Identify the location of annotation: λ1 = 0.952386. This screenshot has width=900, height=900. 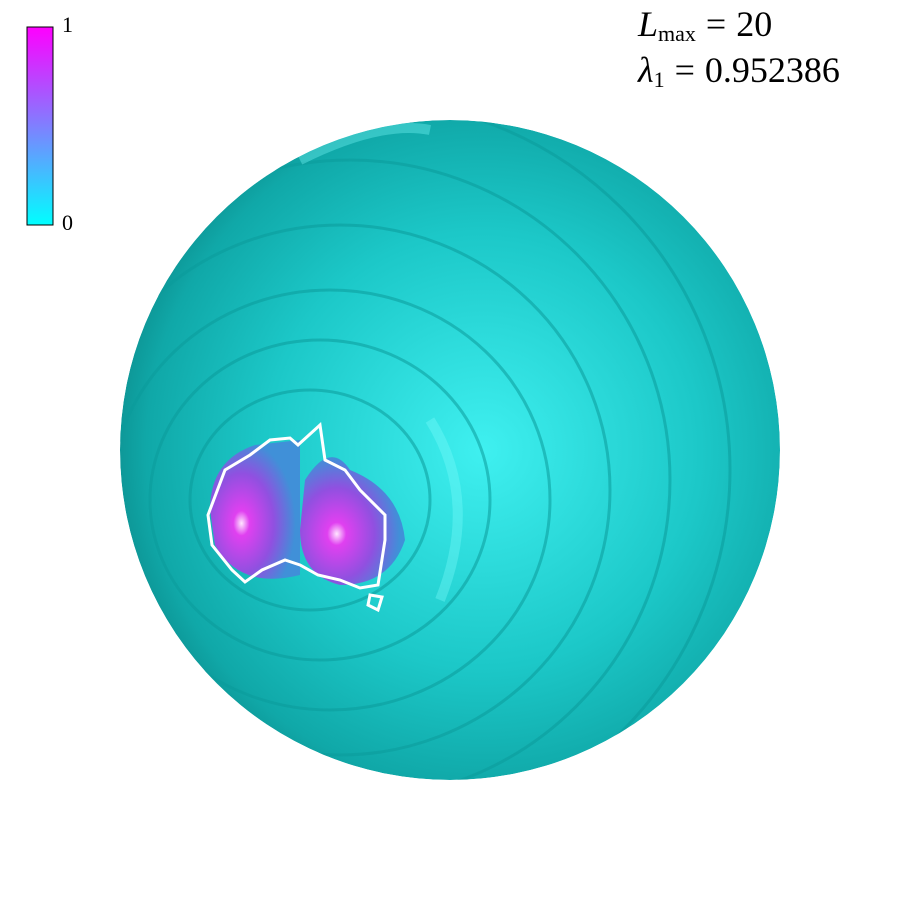
(738, 71).